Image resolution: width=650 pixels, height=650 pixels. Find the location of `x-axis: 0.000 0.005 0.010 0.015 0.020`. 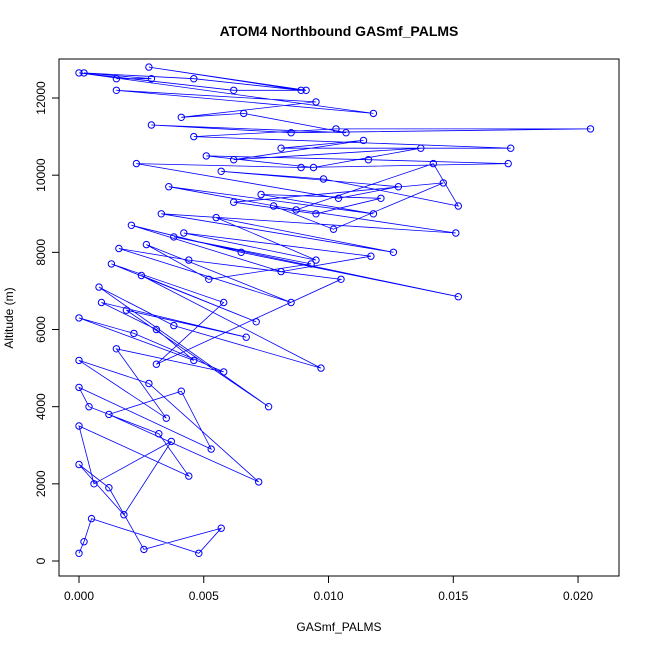

x-axis: 0.000 0.005 0.010 0.015 0.020 is located at coordinates (328, 589).